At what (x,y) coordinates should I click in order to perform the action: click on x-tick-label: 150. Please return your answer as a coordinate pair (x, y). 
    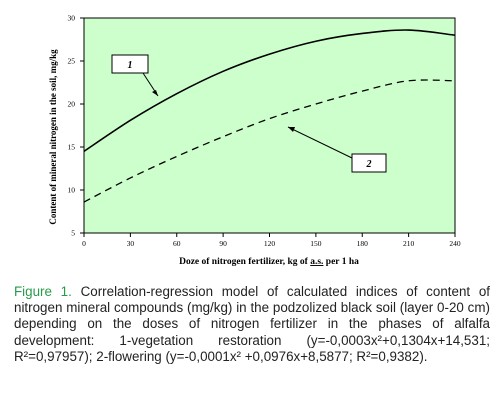
    Looking at the image, I should click on (316, 243).